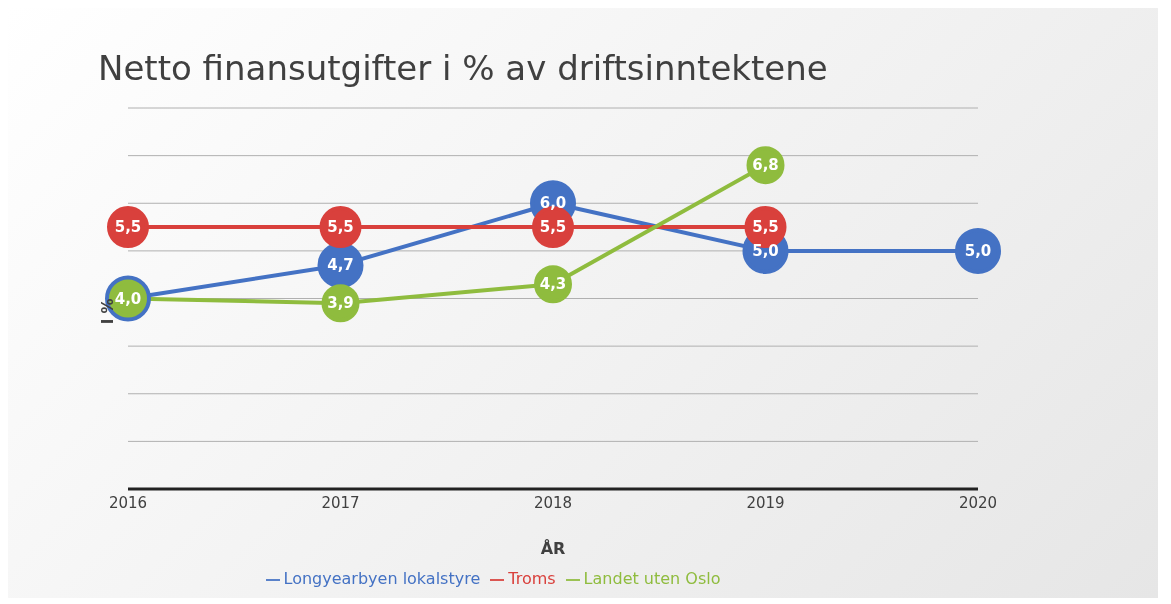  Describe the element at coordinates (765, 502) in the screenshot. I see `x-tick-label: 2019` at that location.